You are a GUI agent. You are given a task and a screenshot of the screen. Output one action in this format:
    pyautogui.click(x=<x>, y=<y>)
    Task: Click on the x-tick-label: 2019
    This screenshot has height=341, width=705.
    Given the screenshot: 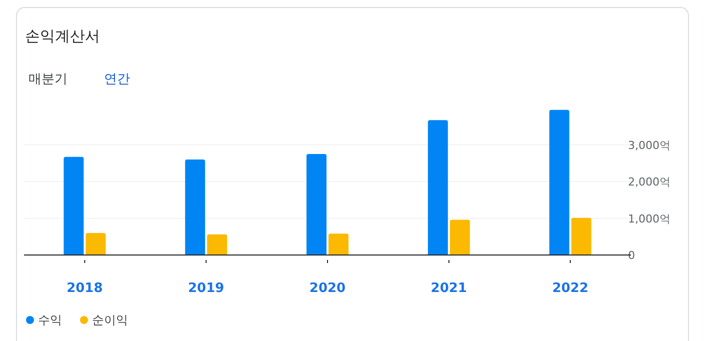 What is the action you would take?
    pyautogui.click(x=206, y=288)
    